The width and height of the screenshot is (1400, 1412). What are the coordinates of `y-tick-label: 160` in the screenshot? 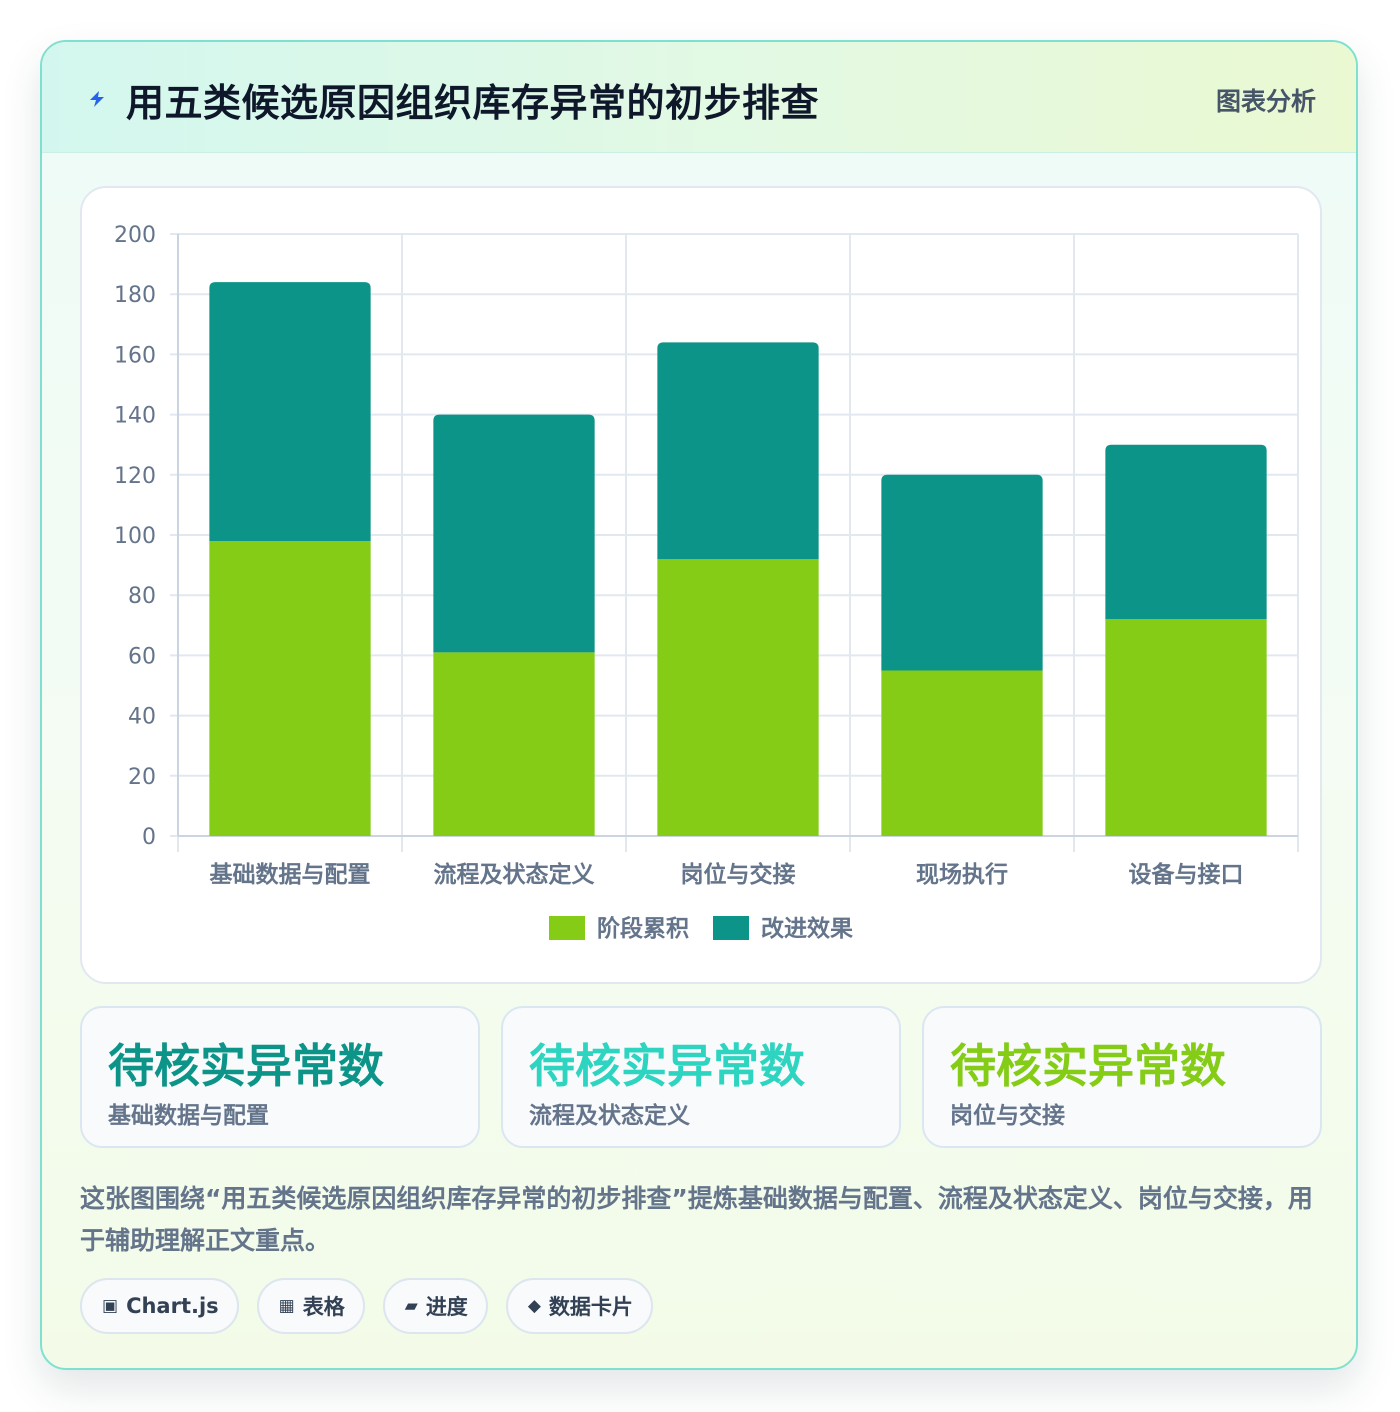 It's located at (135, 355).